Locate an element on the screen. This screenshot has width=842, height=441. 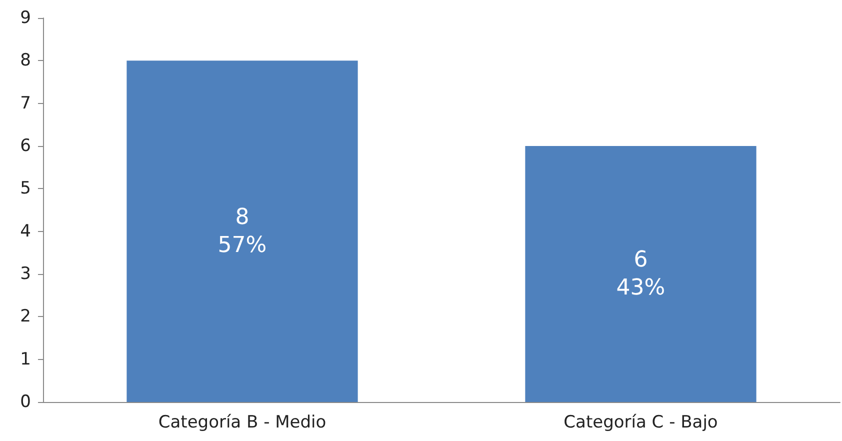
data-label: 6 43% is located at coordinates (641, 274).